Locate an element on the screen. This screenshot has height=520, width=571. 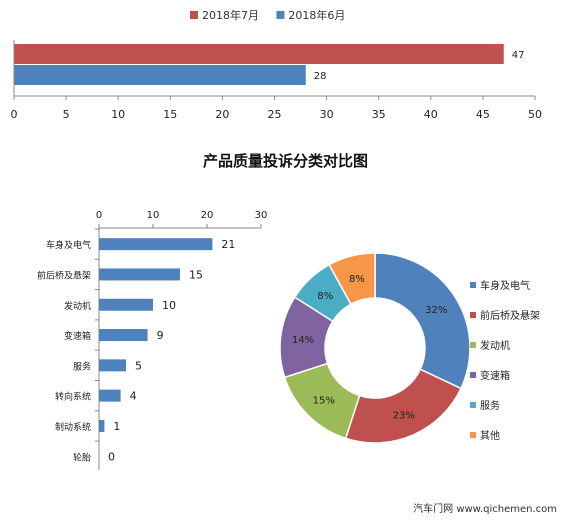
x-tick-label: 50 is located at coordinates (535, 114).